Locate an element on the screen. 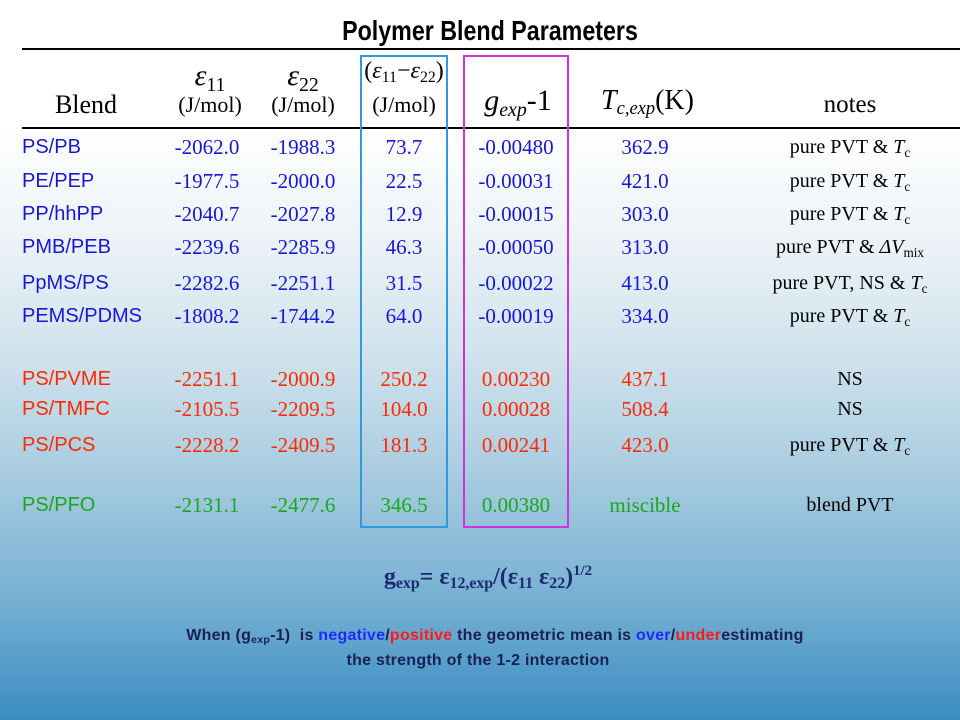 The image size is (960, 720). diff-minus: − is located at coordinates (403, 71).